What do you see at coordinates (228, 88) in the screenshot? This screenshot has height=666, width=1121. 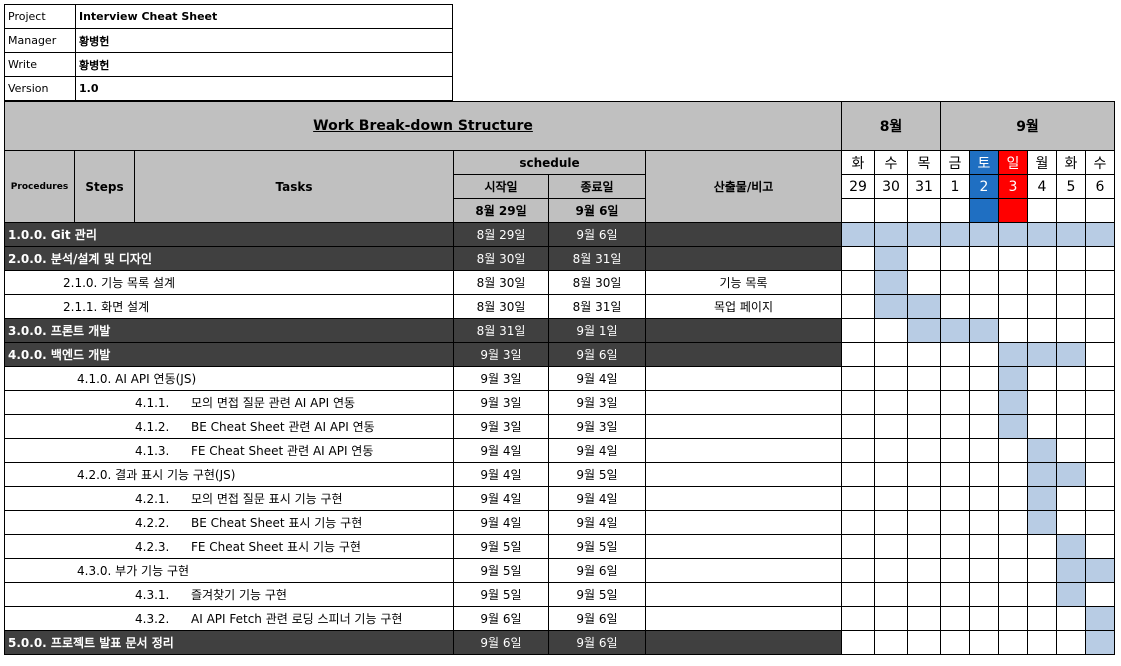 I see `meta-row: Version 1.0` at bounding box center [228, 88].